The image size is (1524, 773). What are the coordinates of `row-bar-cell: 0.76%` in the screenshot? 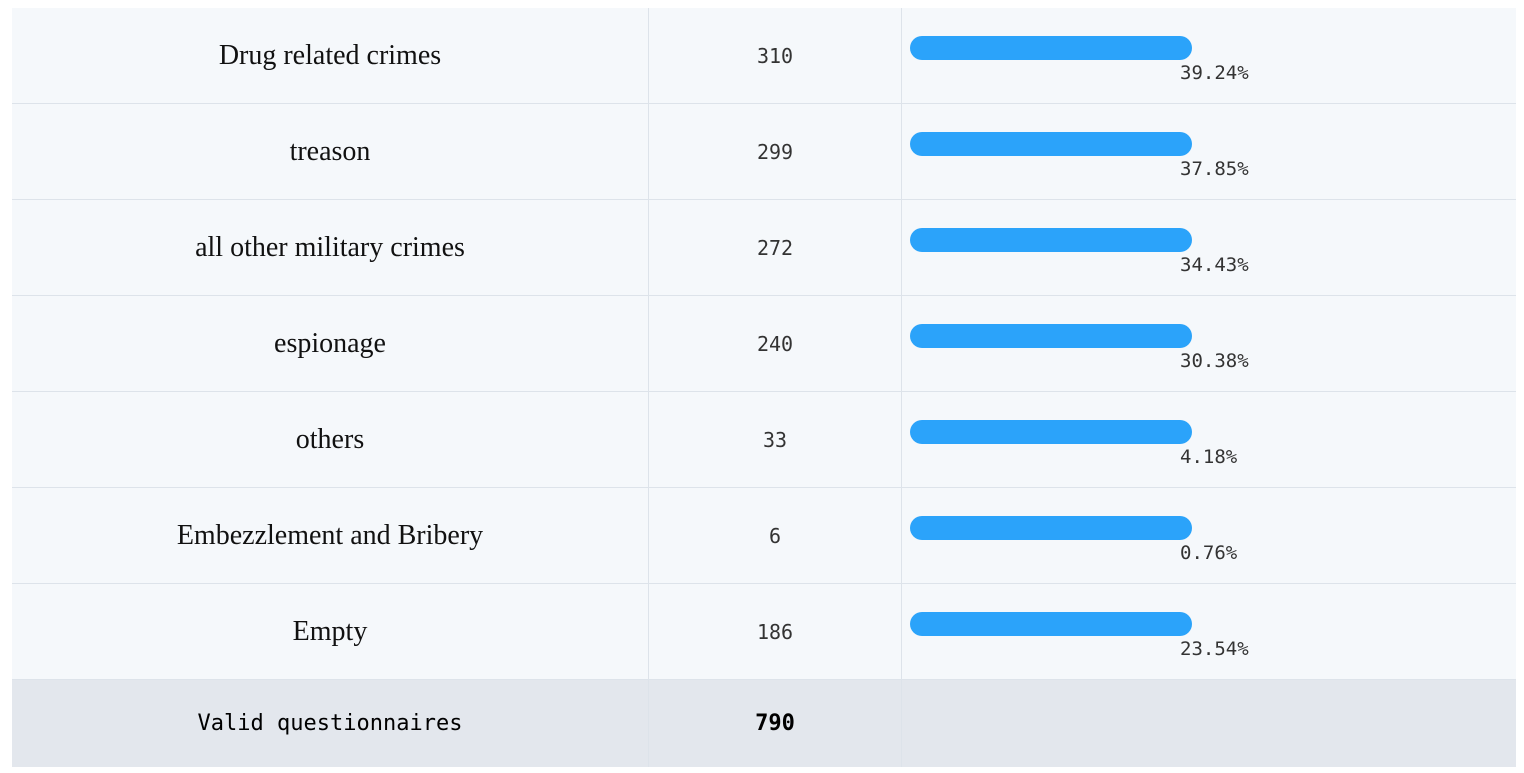 It's located at (1208, 535).